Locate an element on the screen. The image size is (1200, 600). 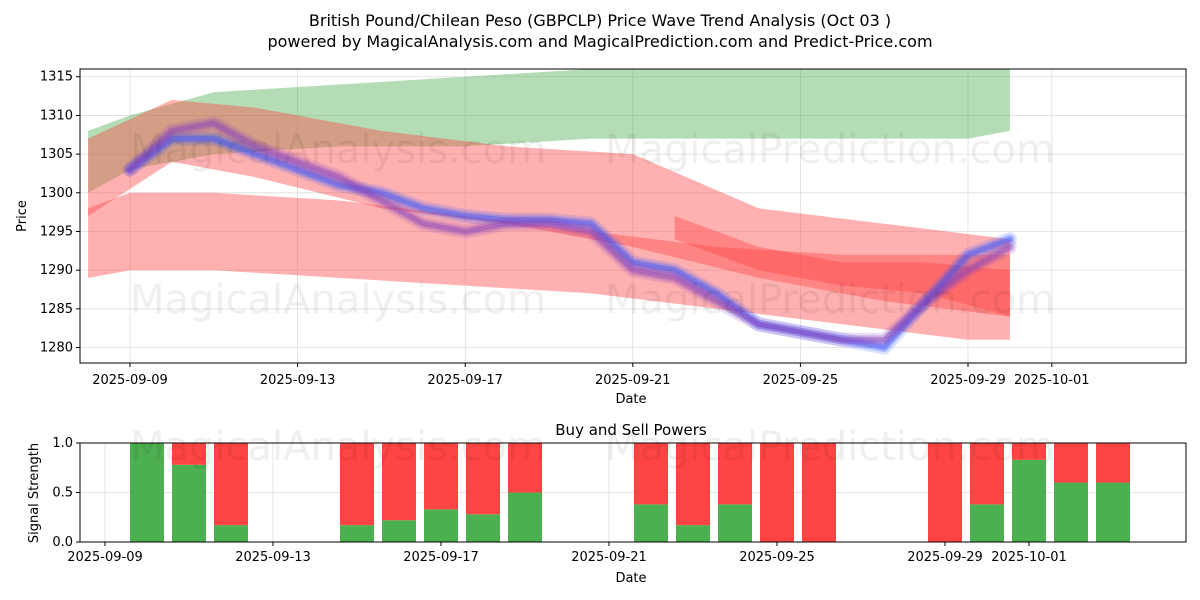
y-tick-label: 1310 is located at coordinates (56, 115).